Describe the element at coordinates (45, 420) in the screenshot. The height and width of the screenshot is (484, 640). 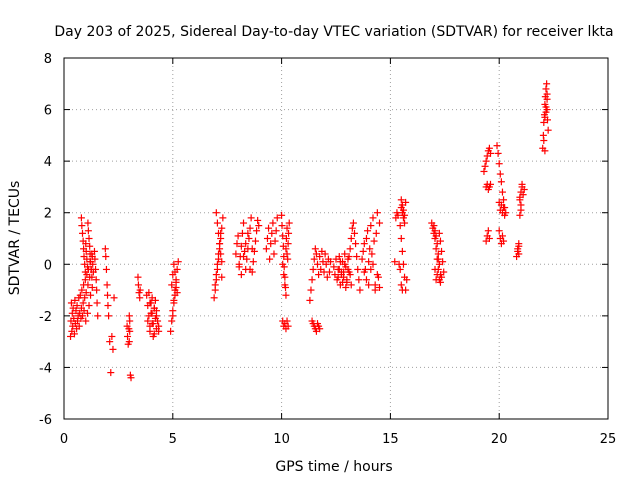
I see `y-tick-label: -6` at that location.